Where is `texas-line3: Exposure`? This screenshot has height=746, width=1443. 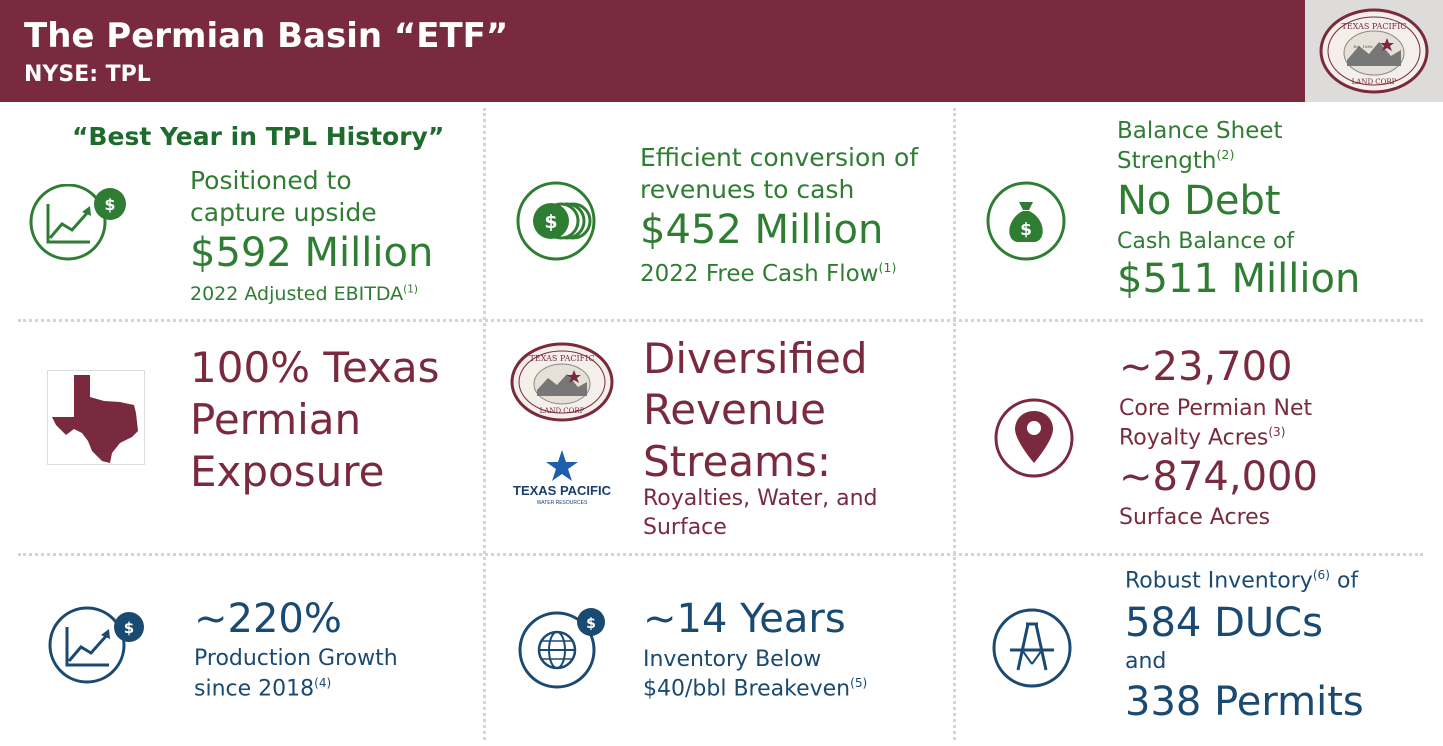
texas-line3: Exposure is located at coordinates (287, 471).